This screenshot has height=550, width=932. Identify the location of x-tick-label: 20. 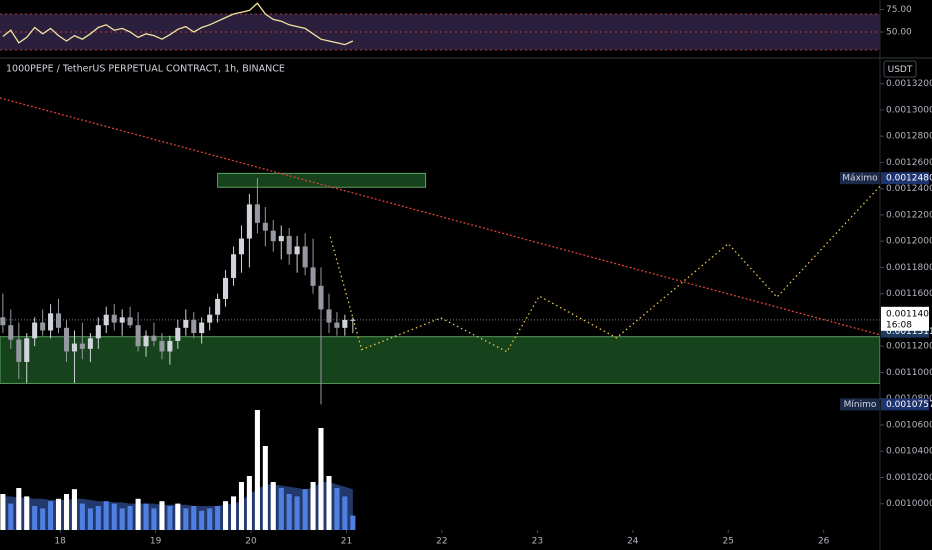
(251, 542).